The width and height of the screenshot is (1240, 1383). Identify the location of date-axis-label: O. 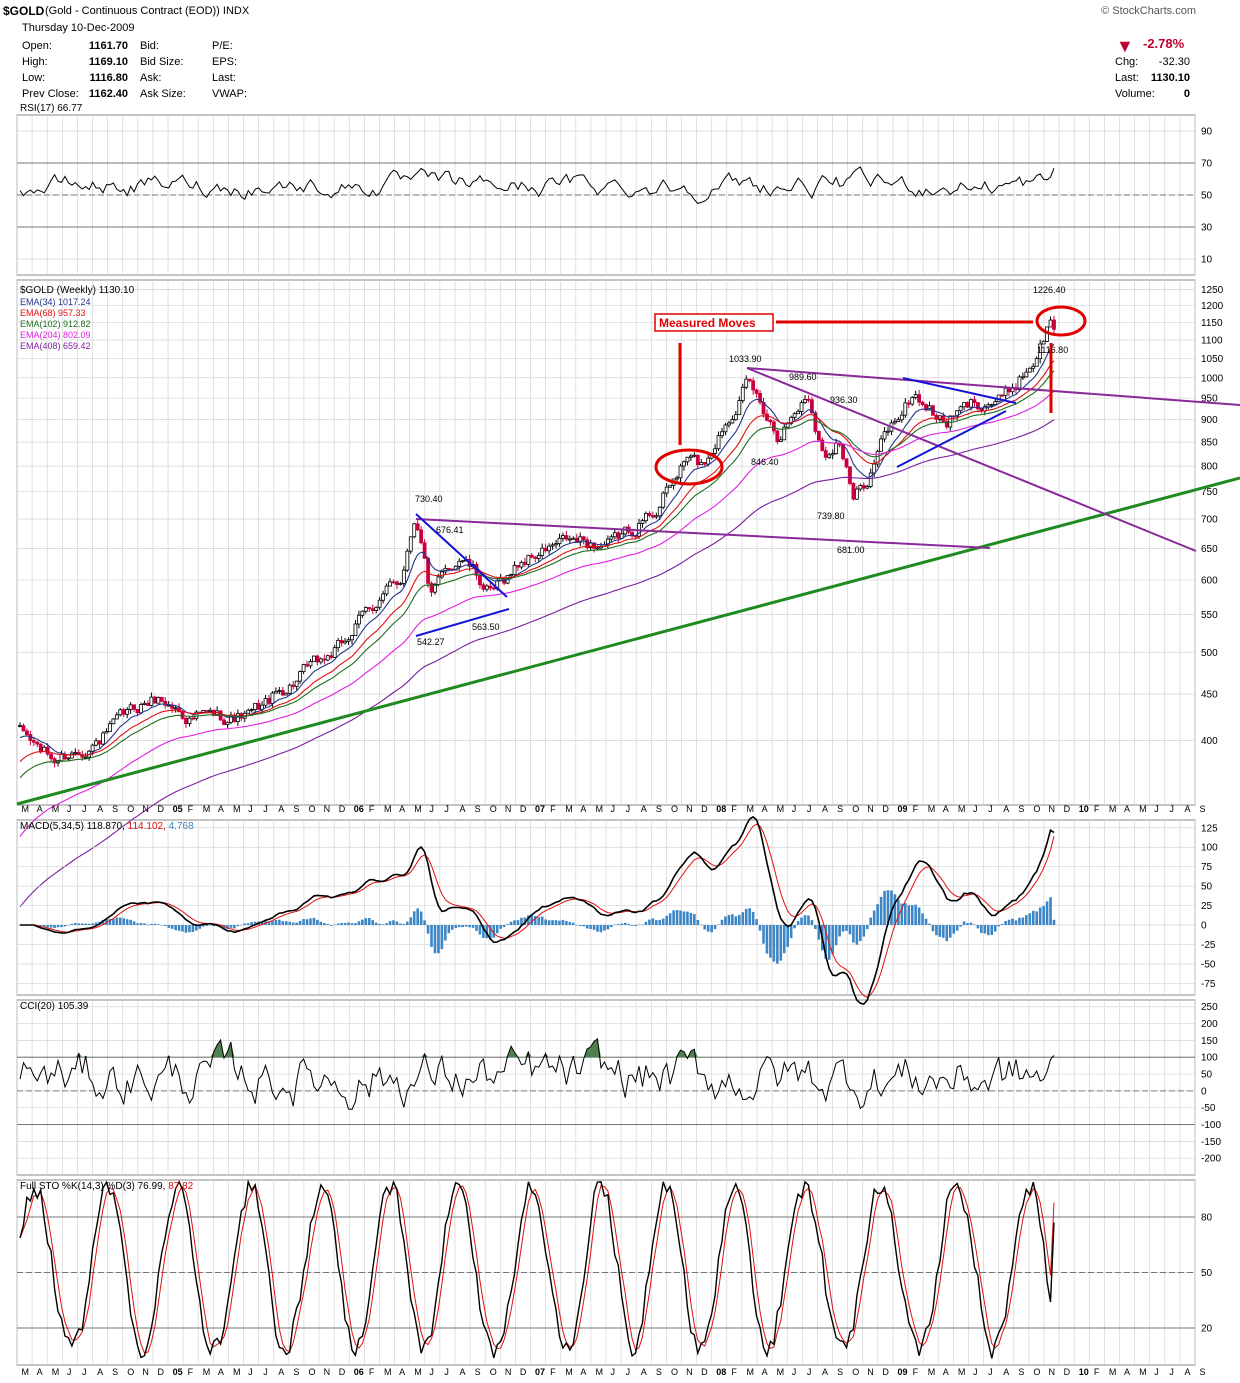
(855, 1372).